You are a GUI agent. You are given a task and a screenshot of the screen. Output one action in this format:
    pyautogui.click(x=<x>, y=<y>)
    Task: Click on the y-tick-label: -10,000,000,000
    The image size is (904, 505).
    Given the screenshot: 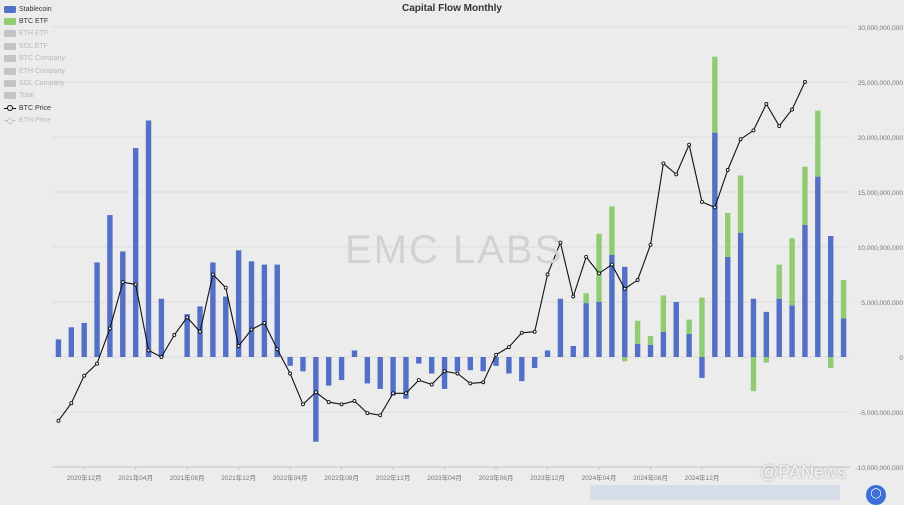 What is the action you would take?
    pyautogui.click(x=880, y=468)
    